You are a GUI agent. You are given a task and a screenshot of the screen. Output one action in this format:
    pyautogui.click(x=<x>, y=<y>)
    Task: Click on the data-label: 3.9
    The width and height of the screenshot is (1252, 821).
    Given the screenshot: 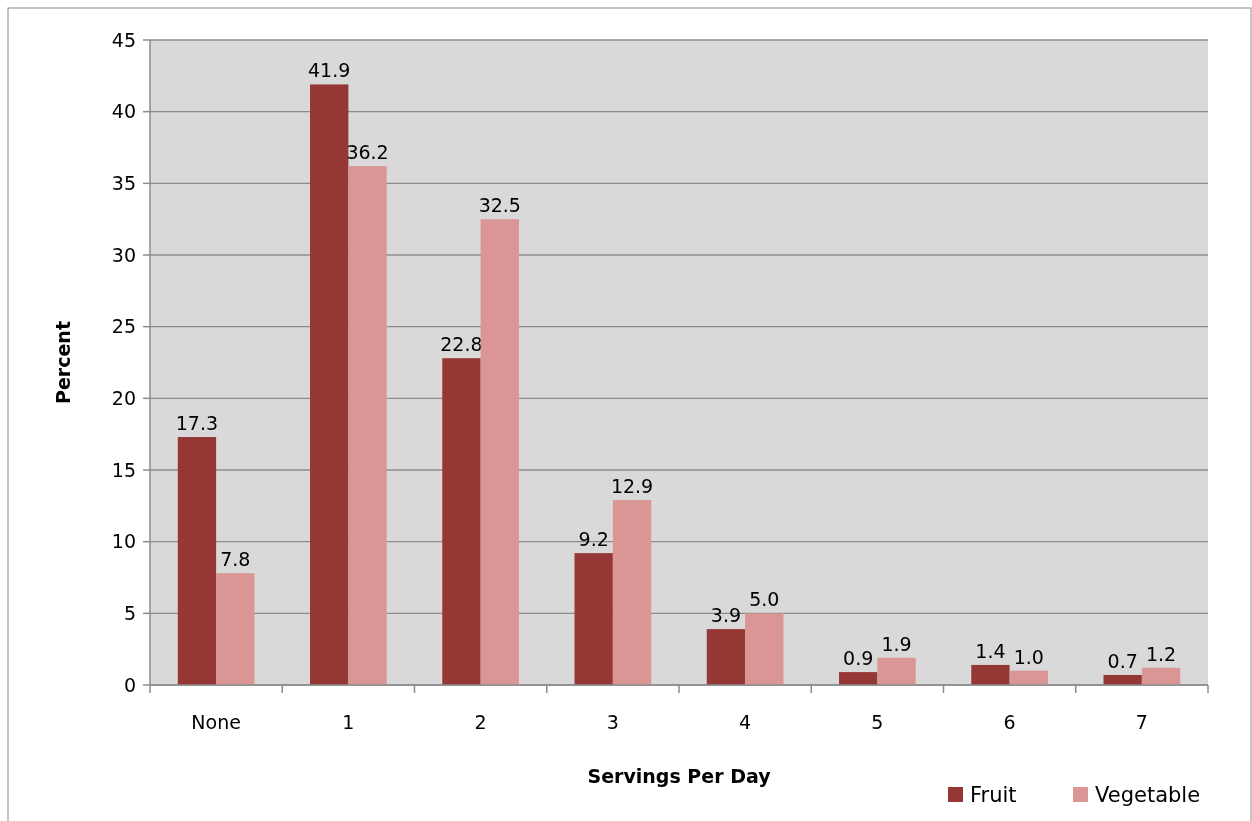 What is the action you would take?
    pyautogui.click(x=726, y=615)
    